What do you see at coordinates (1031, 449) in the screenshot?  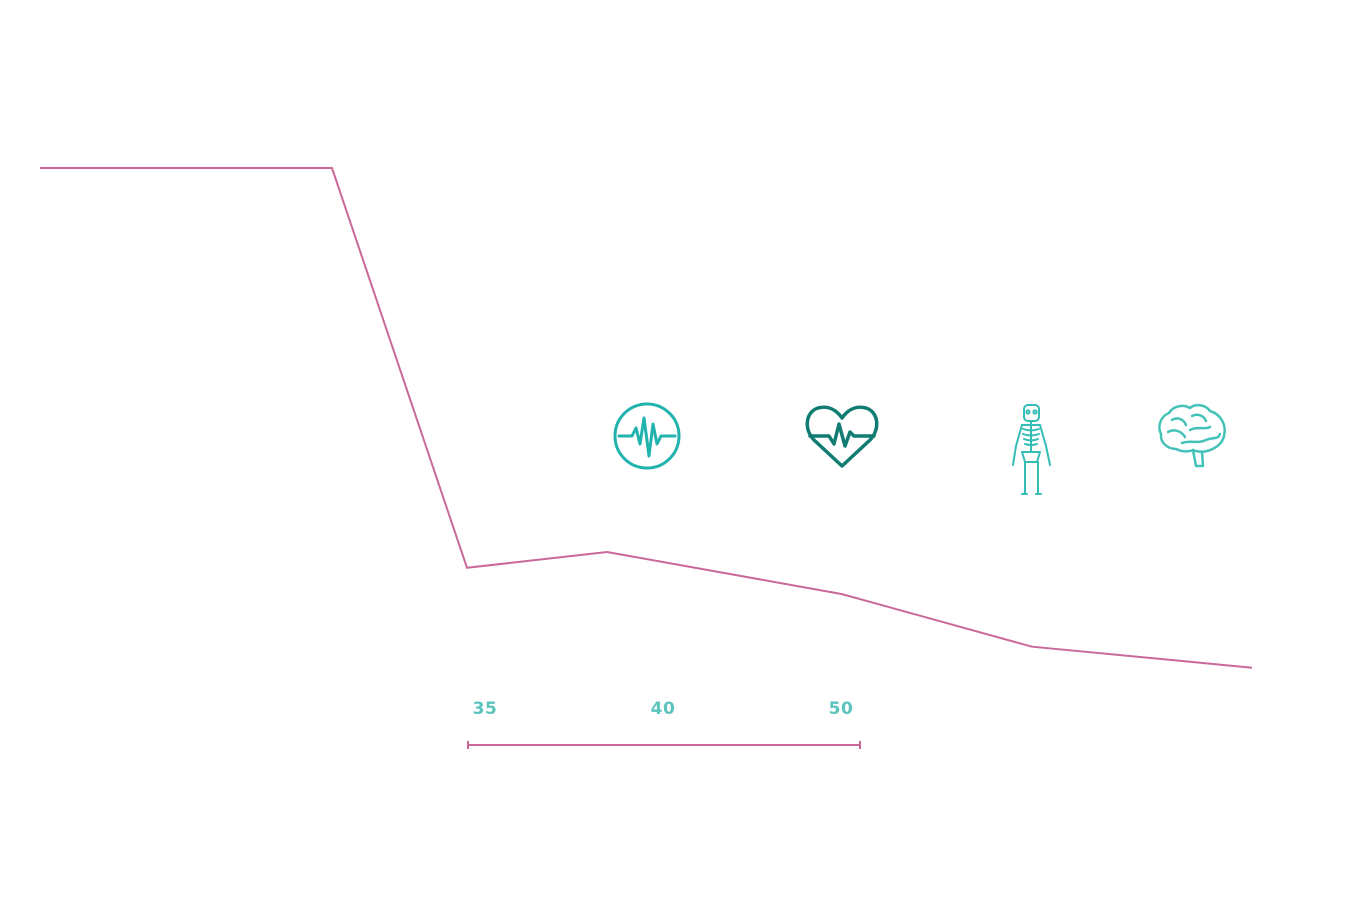 I see `skeleton-icon` at bounding box center [1031, 449].